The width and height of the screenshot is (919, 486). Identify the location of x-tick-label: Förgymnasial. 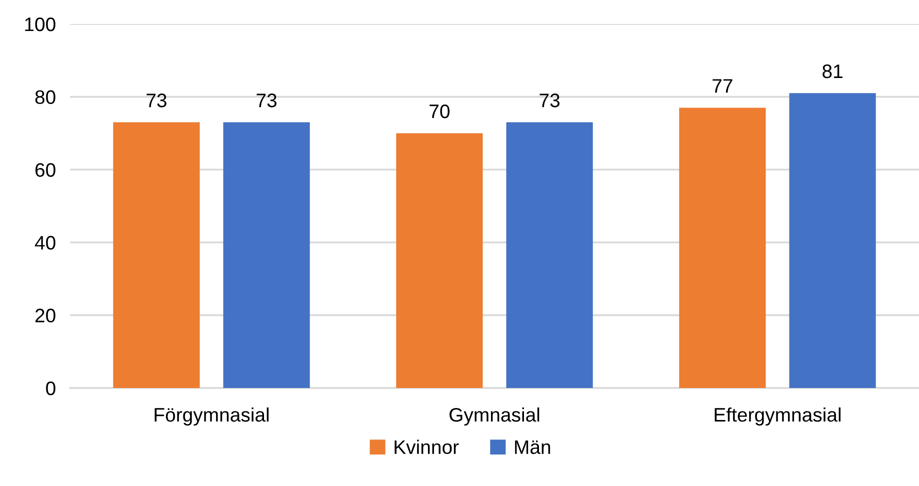
(211, 416).